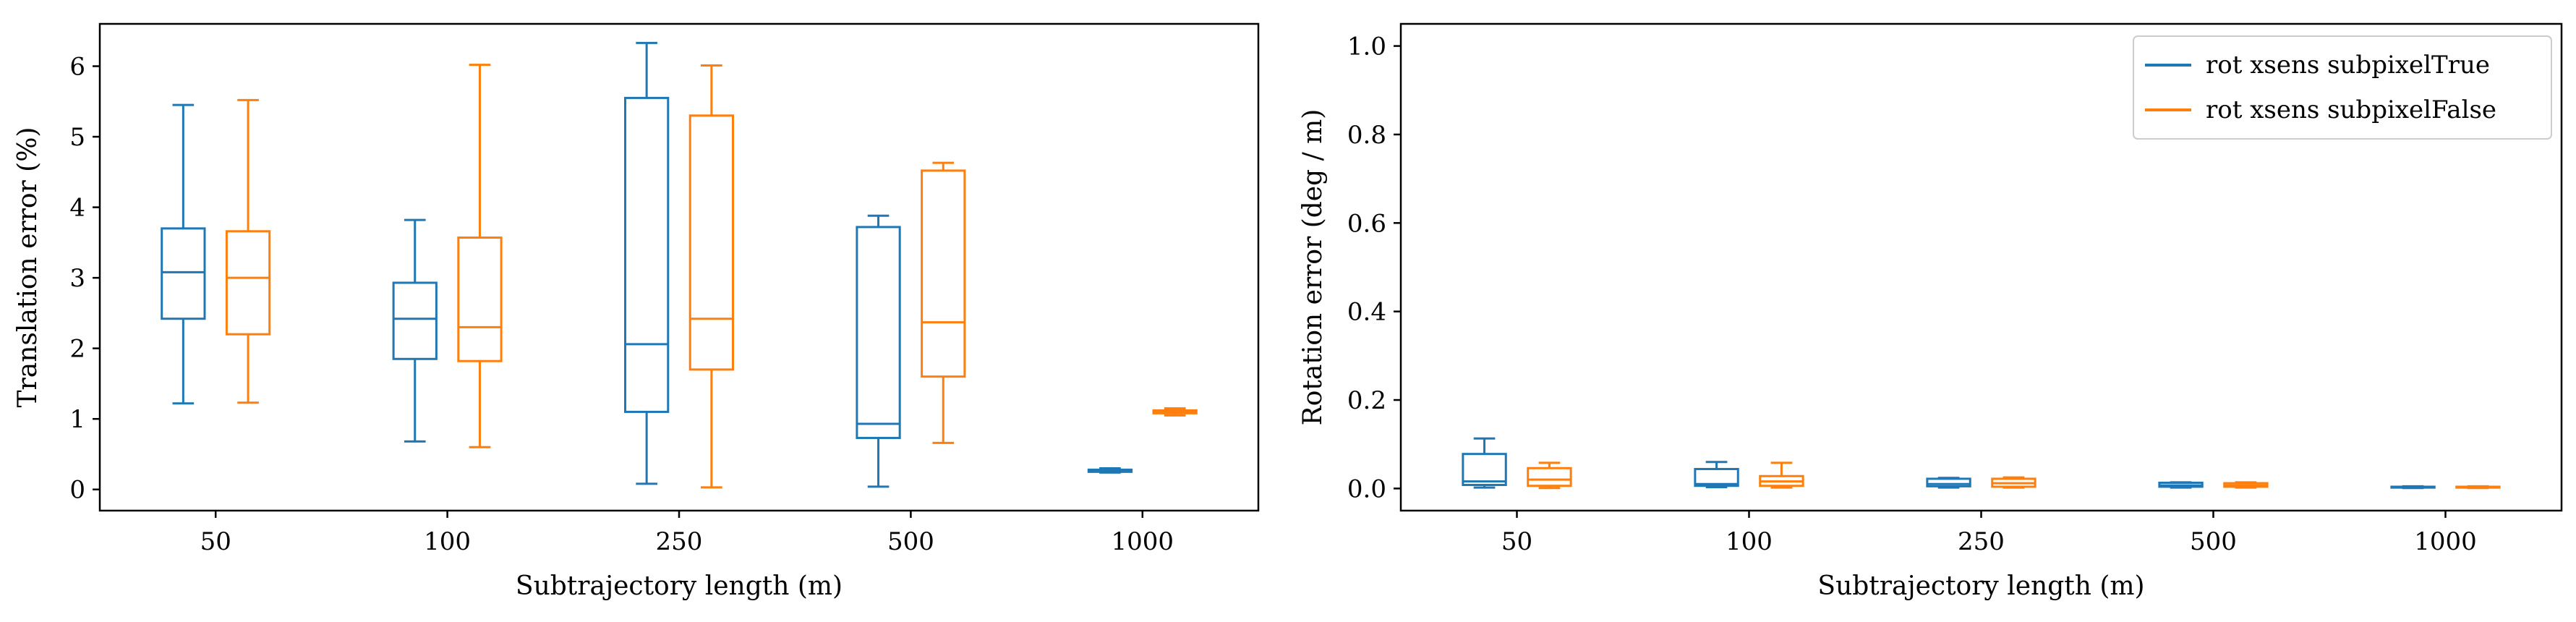 Image resolution: width=2576 pixels, height=622 pixels. Describe the element at coordinates (77, 349) in the screenshot. I see `y-tick-label: 2` at that location.